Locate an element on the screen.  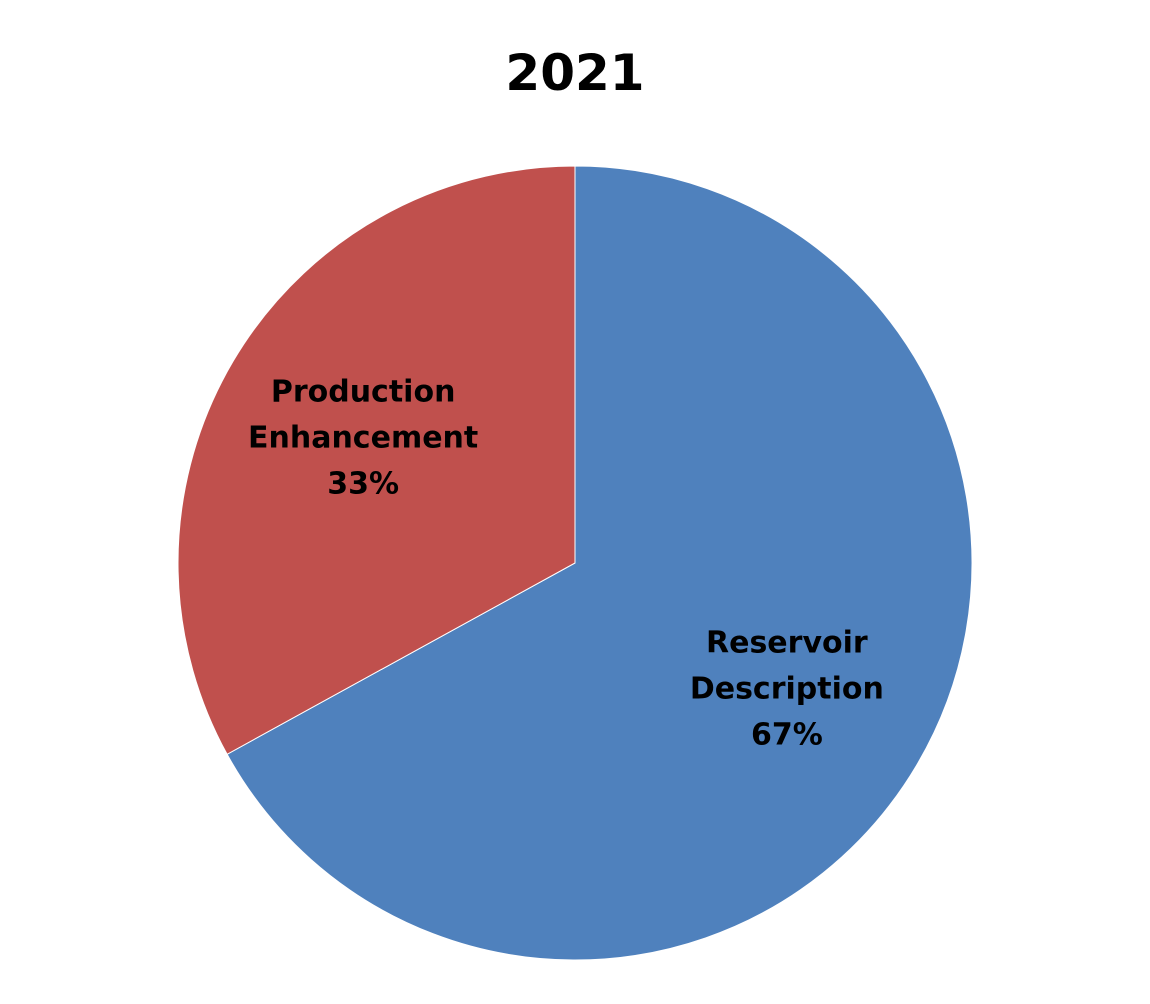
data-label-percent: 33% is located at coordinates (363, 484).